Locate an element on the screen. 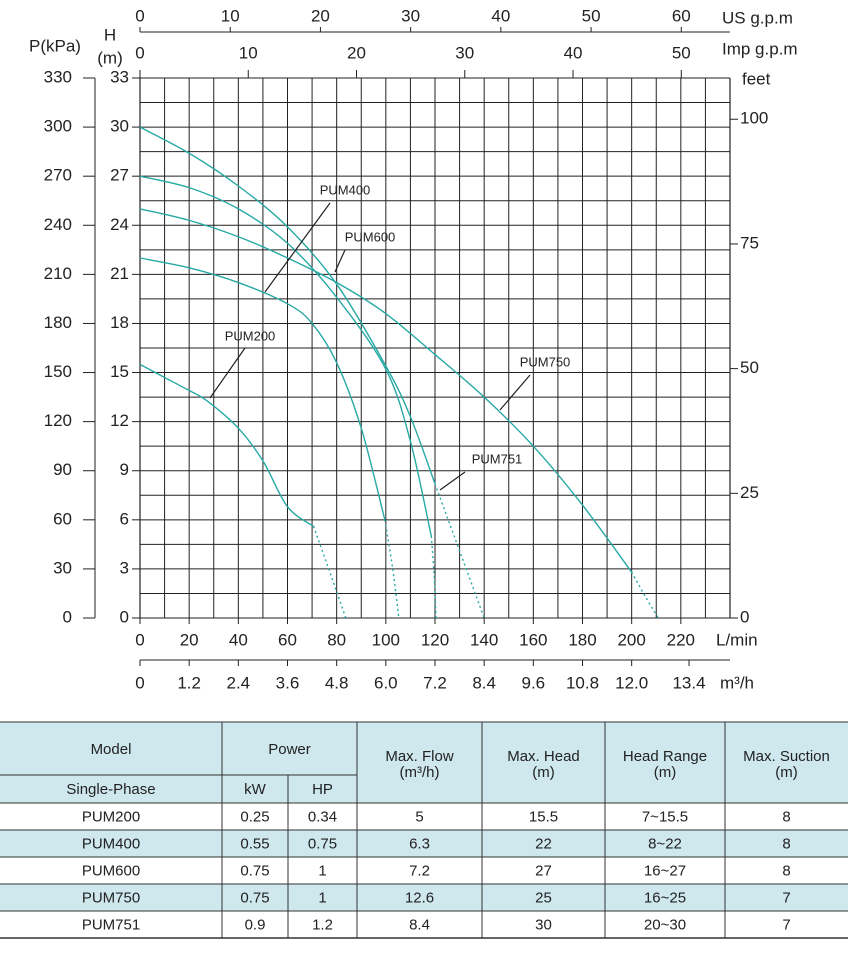 The width and height of the screenshot is (850, 965). table-header: Head Range is located at coordinates (665, 756).